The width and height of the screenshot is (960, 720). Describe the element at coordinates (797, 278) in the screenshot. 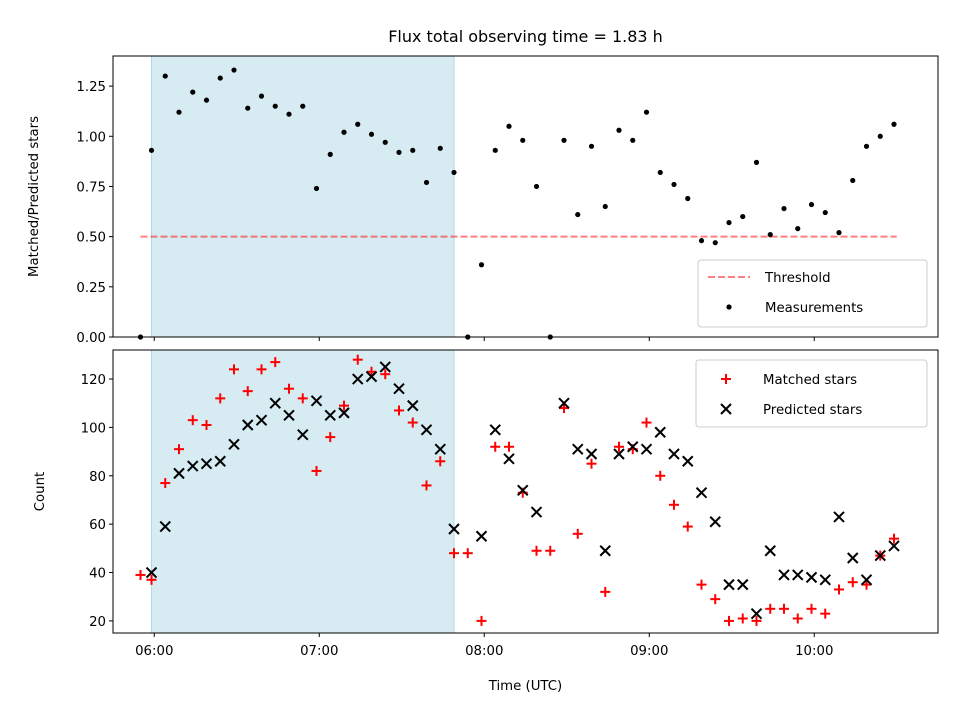

I see `legend-threshold-label: Threshold` at that location.